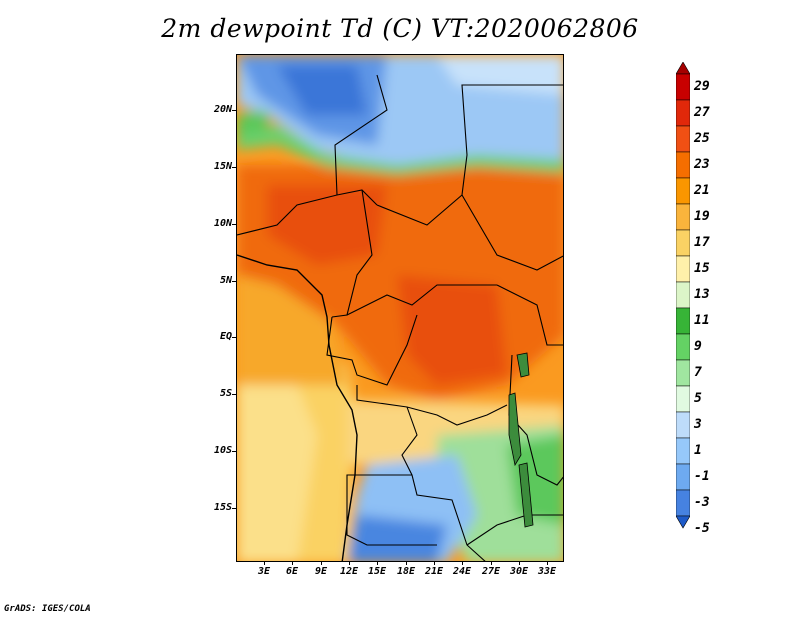  What do you see at coordinates (519, 571) in the screenshot?
I see `lon-label: 30E` at bounding box center [519, 571].